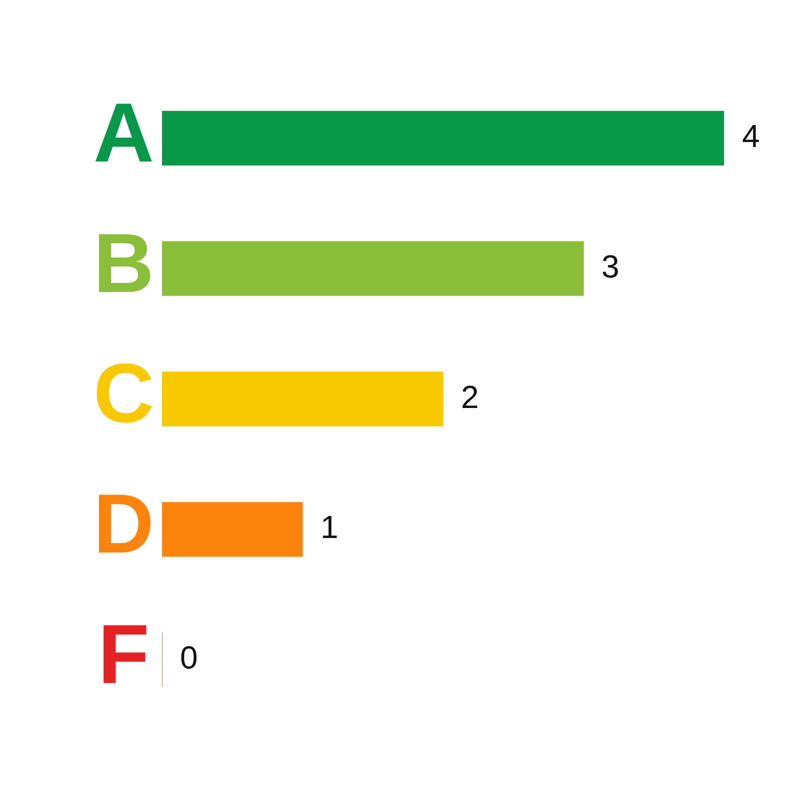 The height and width of the screenshot is (800, 800). Describe the element at coordinates (470, 396) in the screenshot. I see `data-label: 2` at that location.